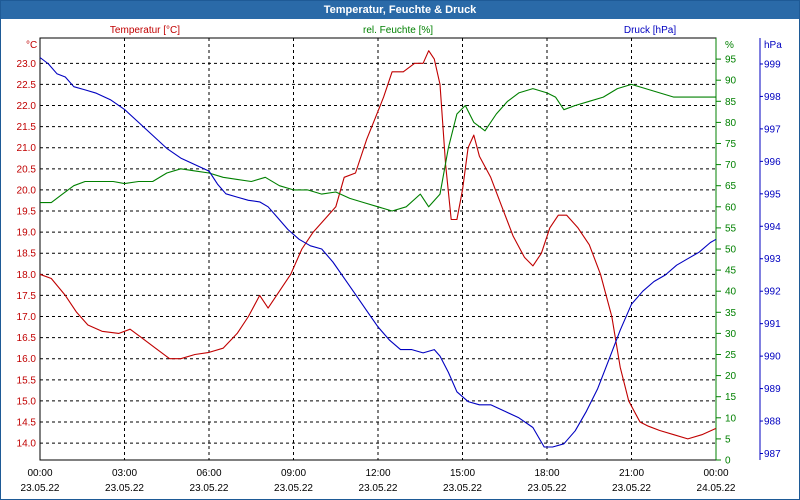 This screenshot has height=500, width=800. Describe the element at coordinates (27, 233) in the screenshot. I see `temp-tick-label: 19.0` at that location.